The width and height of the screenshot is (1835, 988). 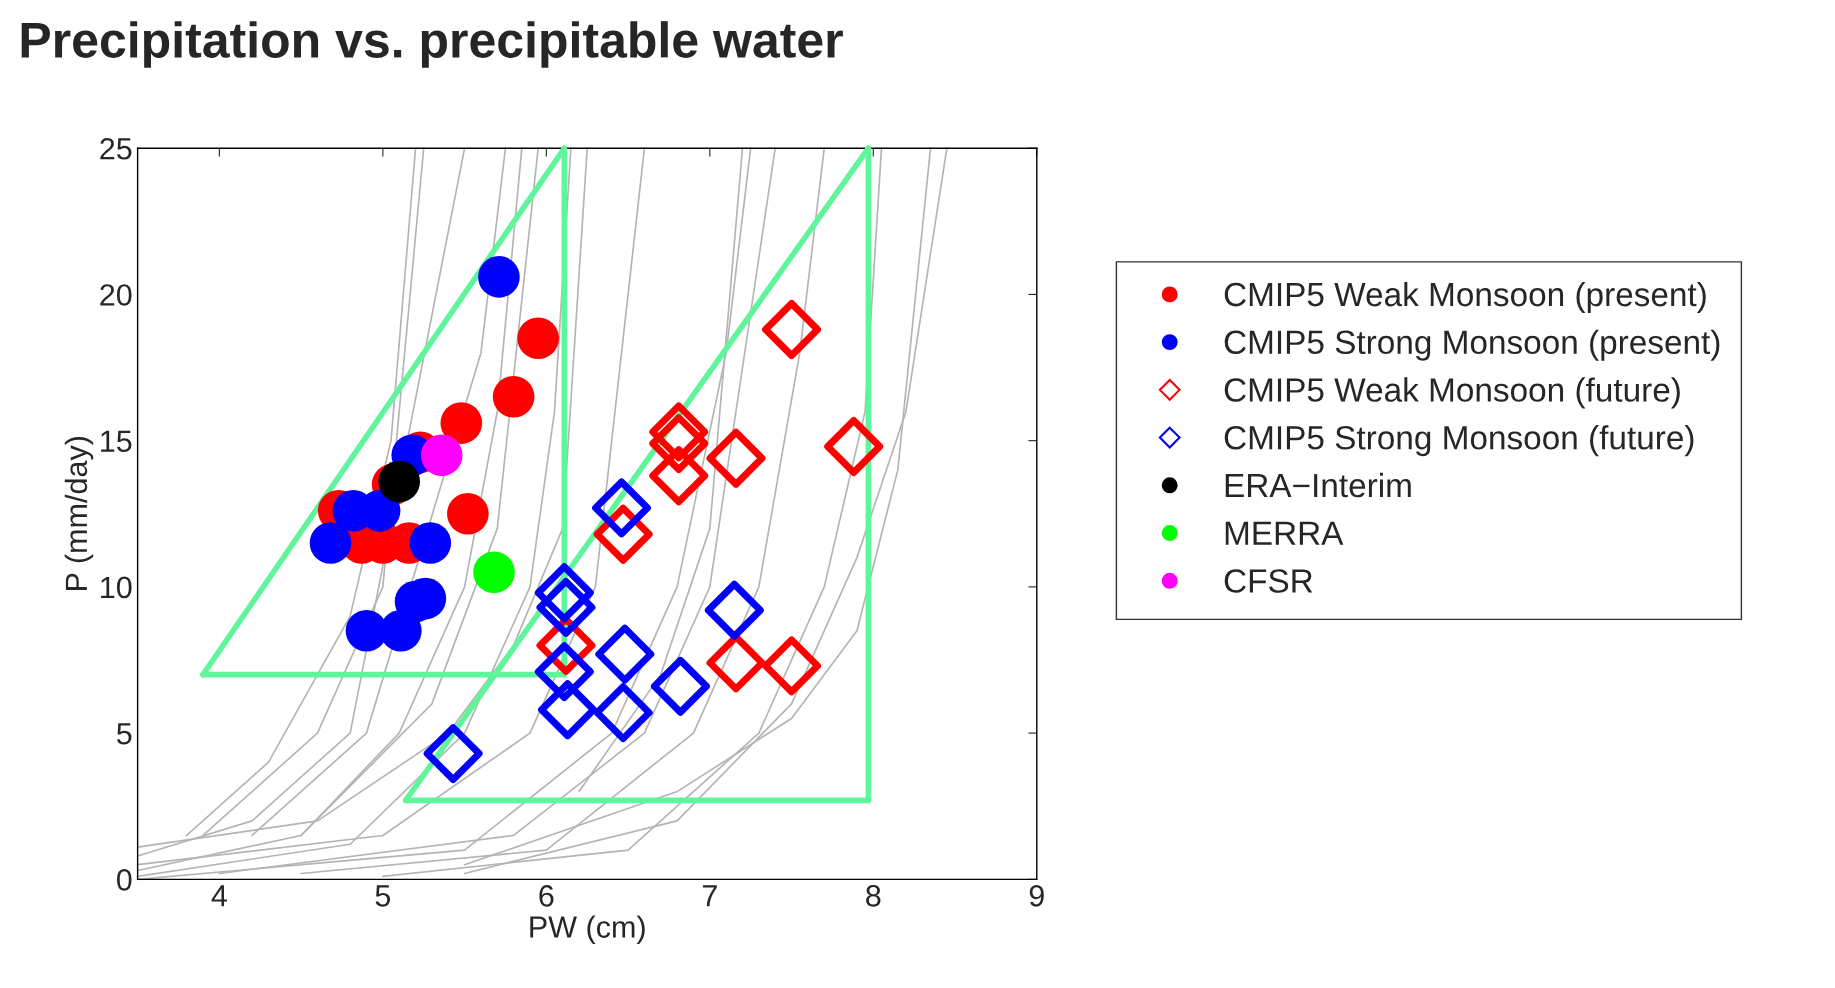 What do you see at coordinates (116, 295) in the screenshot?
I see `y-tick-label: 20` at bounding box center [116, 295].